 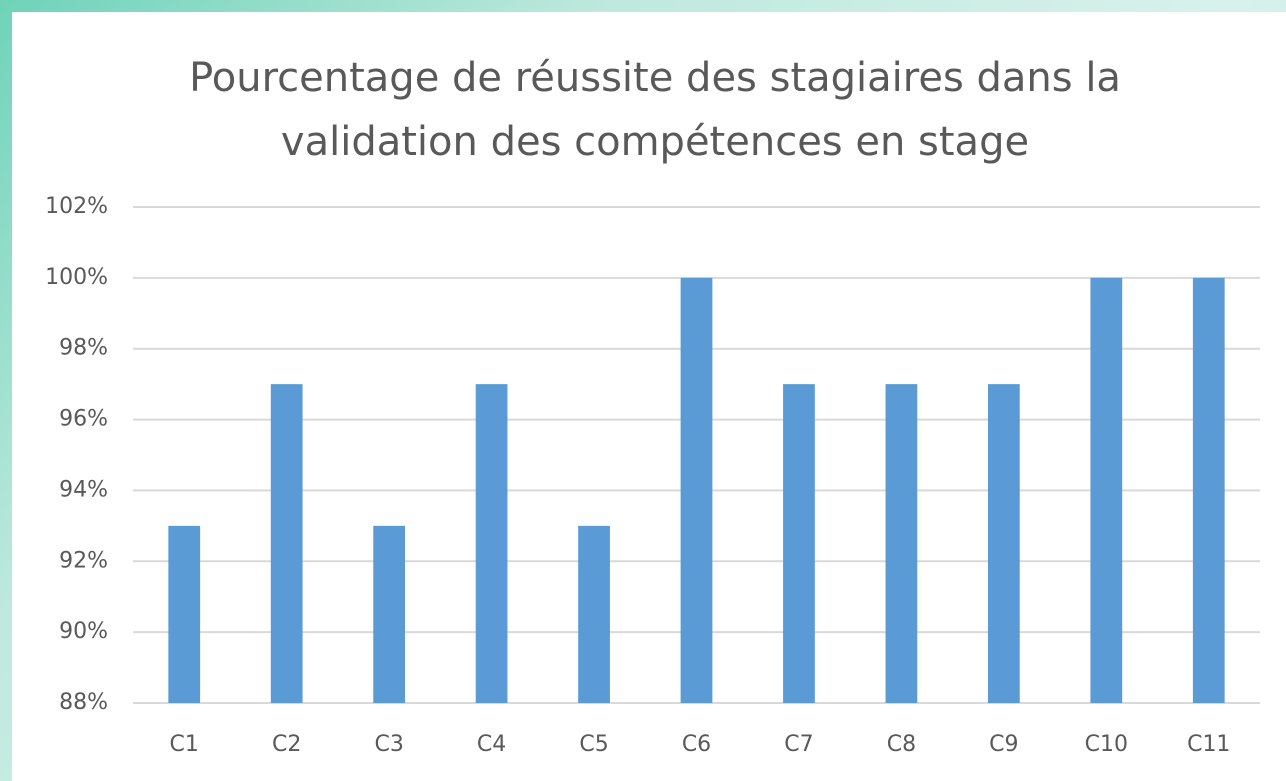 What do you see at coordinates (76, 206) in the screenshot?
I see `y-tick-label: 102%` at bounding box center [76, 206].